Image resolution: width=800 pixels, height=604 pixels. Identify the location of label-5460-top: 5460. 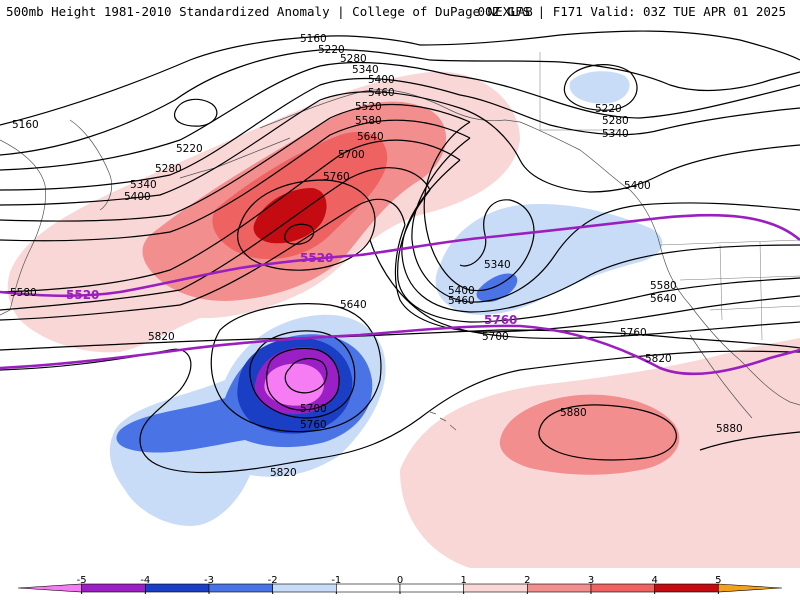
(381, 93).